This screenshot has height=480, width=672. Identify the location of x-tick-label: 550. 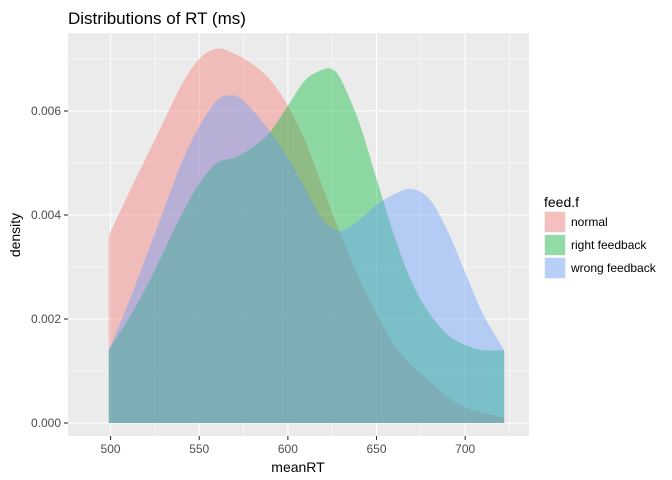
(199, 449).